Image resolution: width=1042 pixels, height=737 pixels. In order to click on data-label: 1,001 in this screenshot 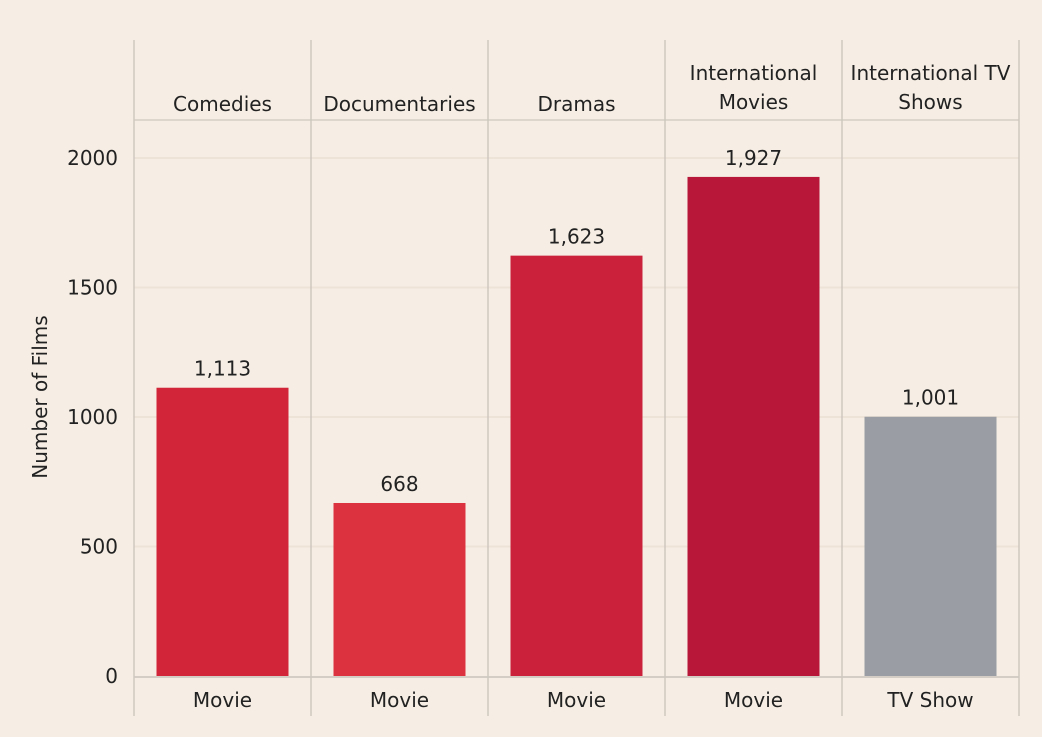, I will do `click(930, 398)`.